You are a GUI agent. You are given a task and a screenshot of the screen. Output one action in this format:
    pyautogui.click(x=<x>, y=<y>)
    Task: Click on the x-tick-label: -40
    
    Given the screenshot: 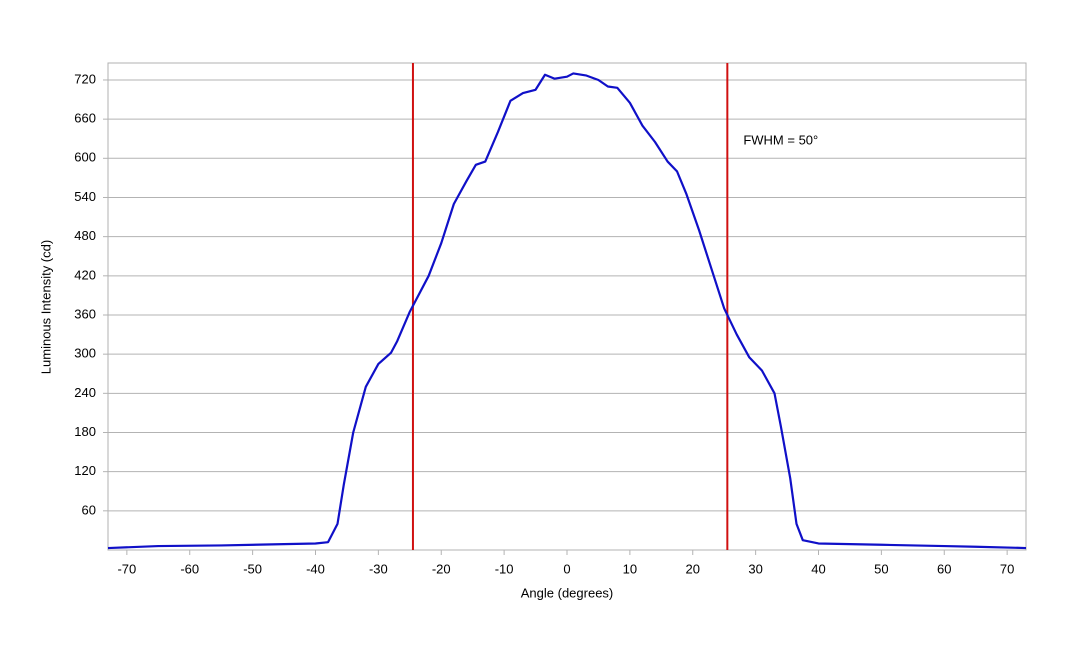 What is the action you would take?
    pyautogui.click(x=315, y=568)
    